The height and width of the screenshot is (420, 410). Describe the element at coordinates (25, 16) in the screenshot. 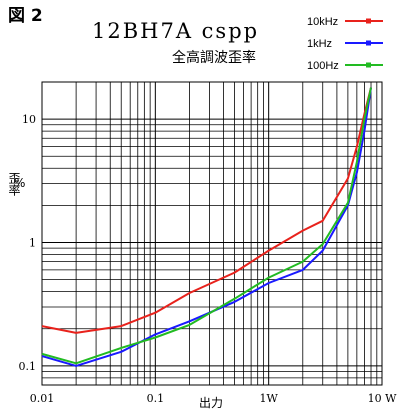

I see `figure-label: 図 2` at that location.